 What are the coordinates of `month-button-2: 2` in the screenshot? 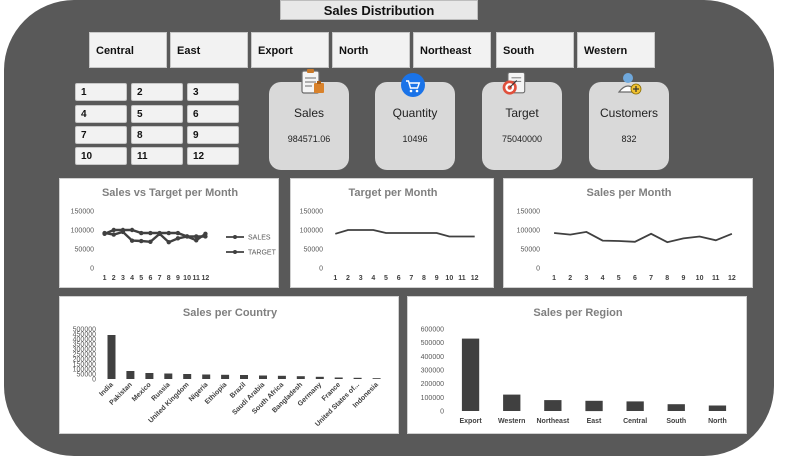 It's located at (157, 92).